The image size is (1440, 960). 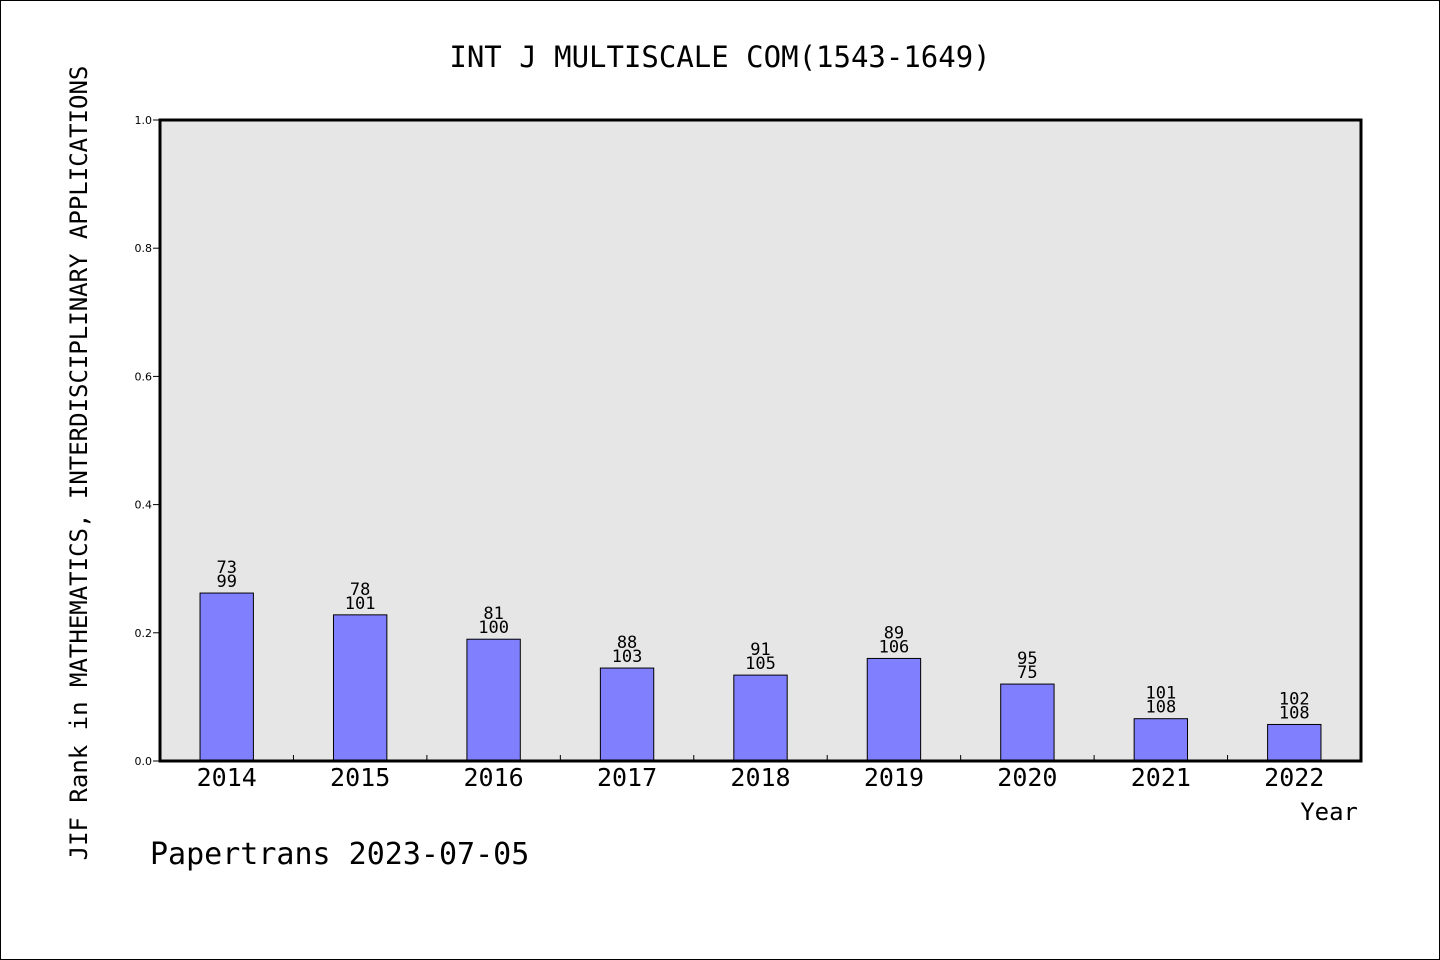 What do you see at coordinates (1329, 812) in the screenshot?
I see `x-axis-label: Year` at bounding box center [1329, 812].